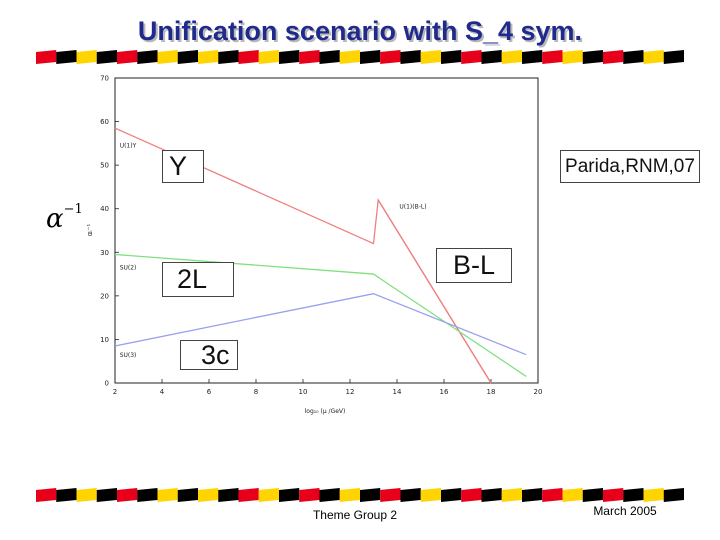  Describe the element at coordinates (55, 219) in the screenshot. I see `alpha-symbol: α` at that location.